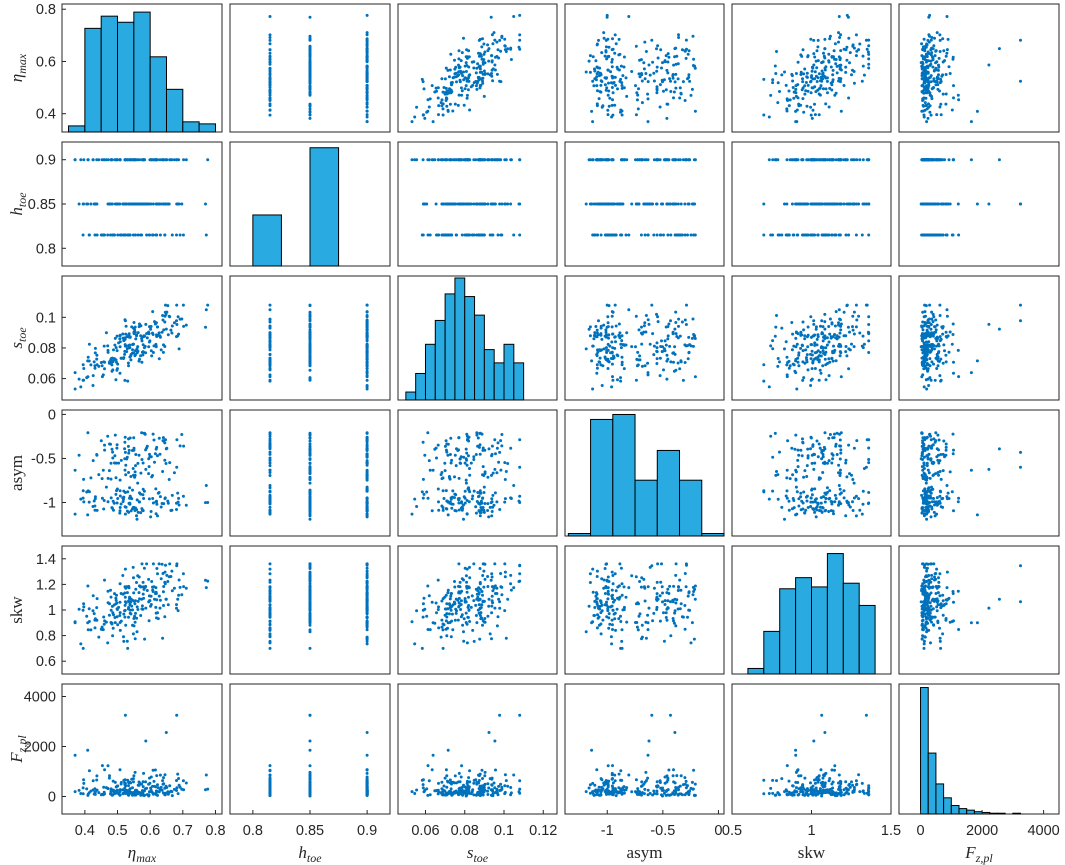 The width and height of the screenshot is (1065, 865). Describe the element at coordinates (644, 473) in the screenshot. I see `cell-asym-vs-asym` at that location.